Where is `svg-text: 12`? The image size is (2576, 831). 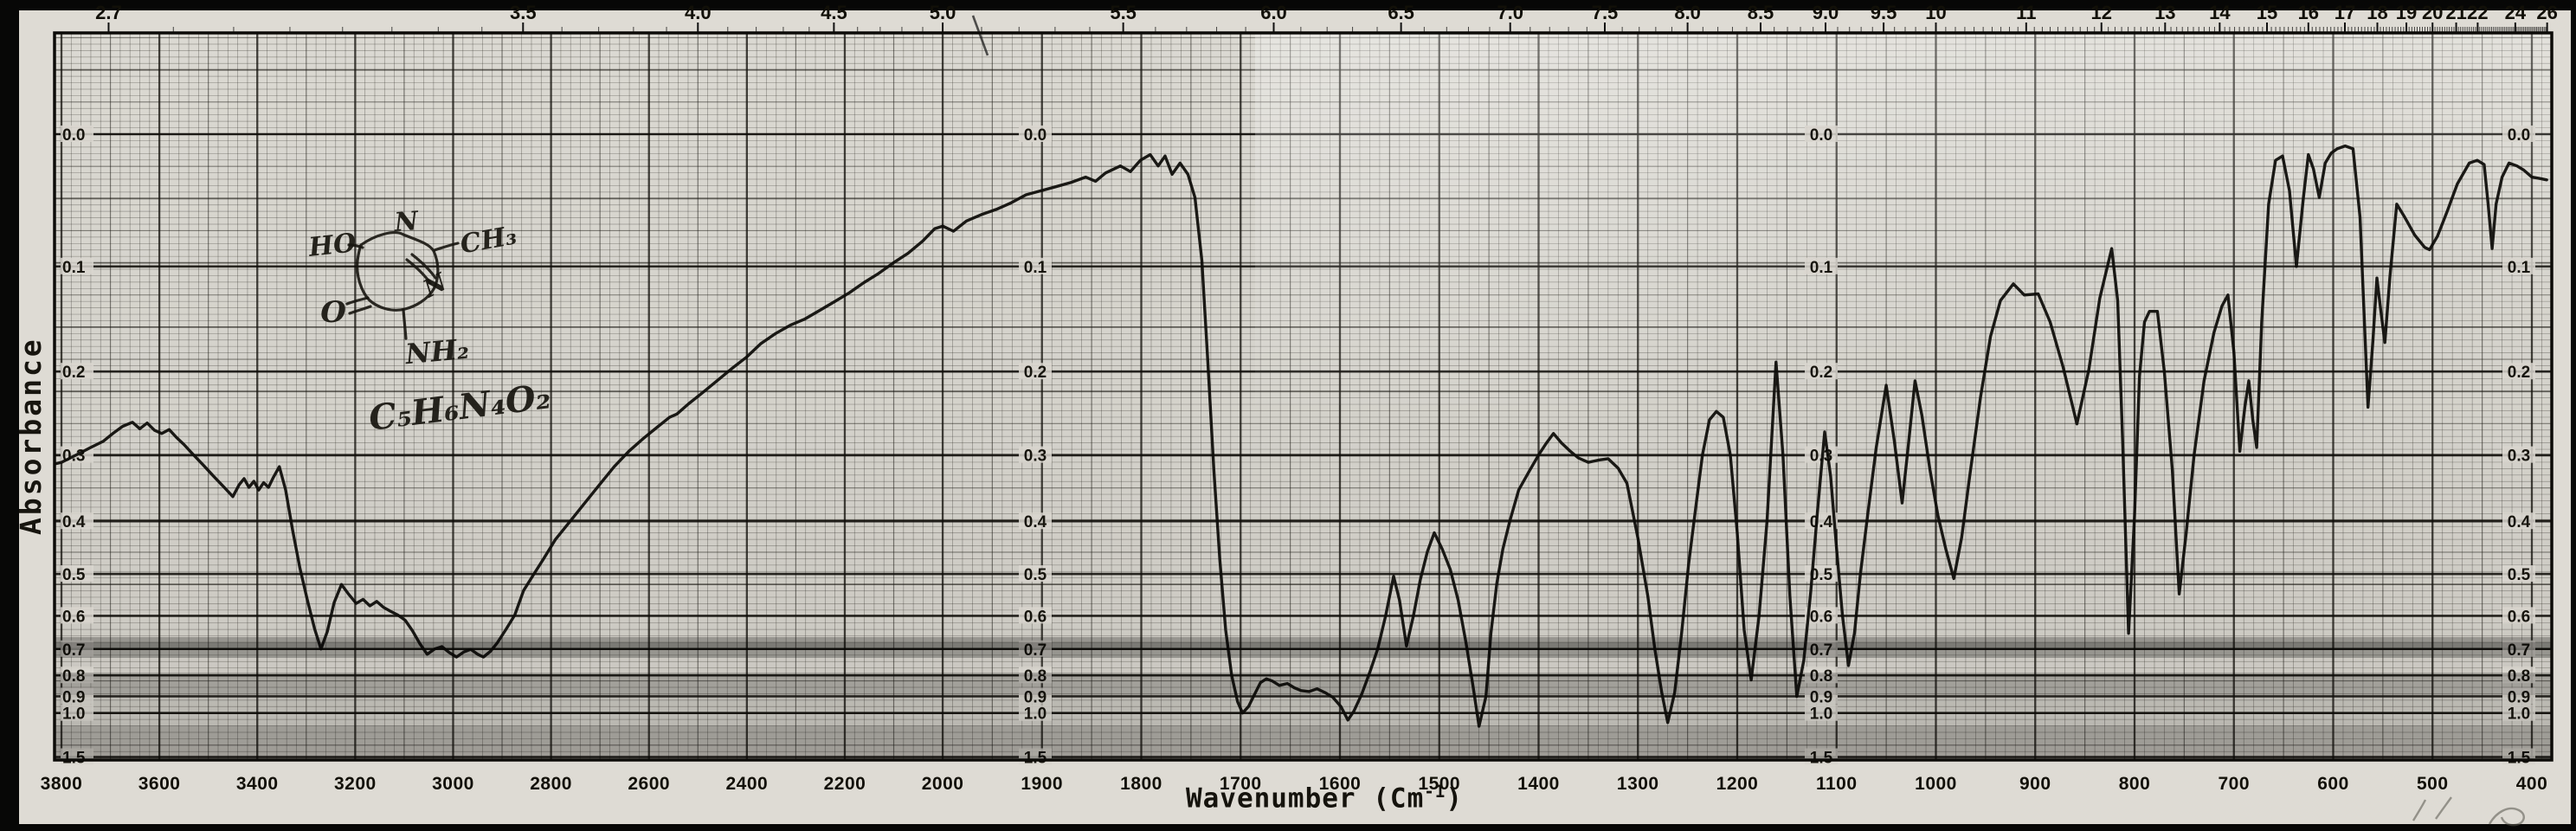
svg-text: 12 is located at coordinates (2101, 12).